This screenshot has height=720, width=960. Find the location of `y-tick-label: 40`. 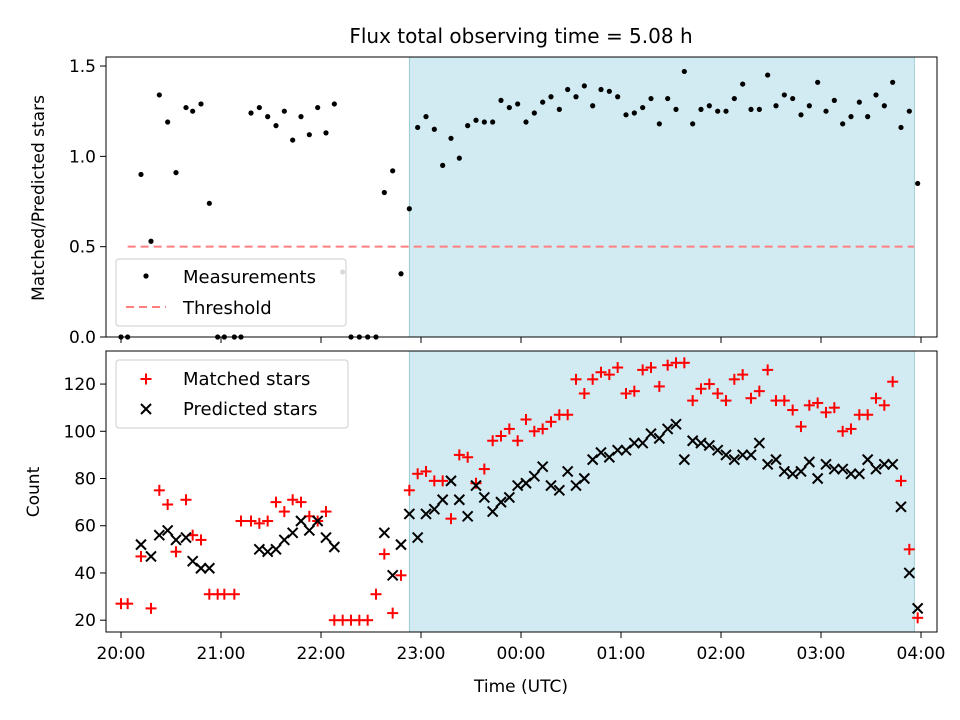

y-tick-label: 40 is located at coordinates (85, 574).